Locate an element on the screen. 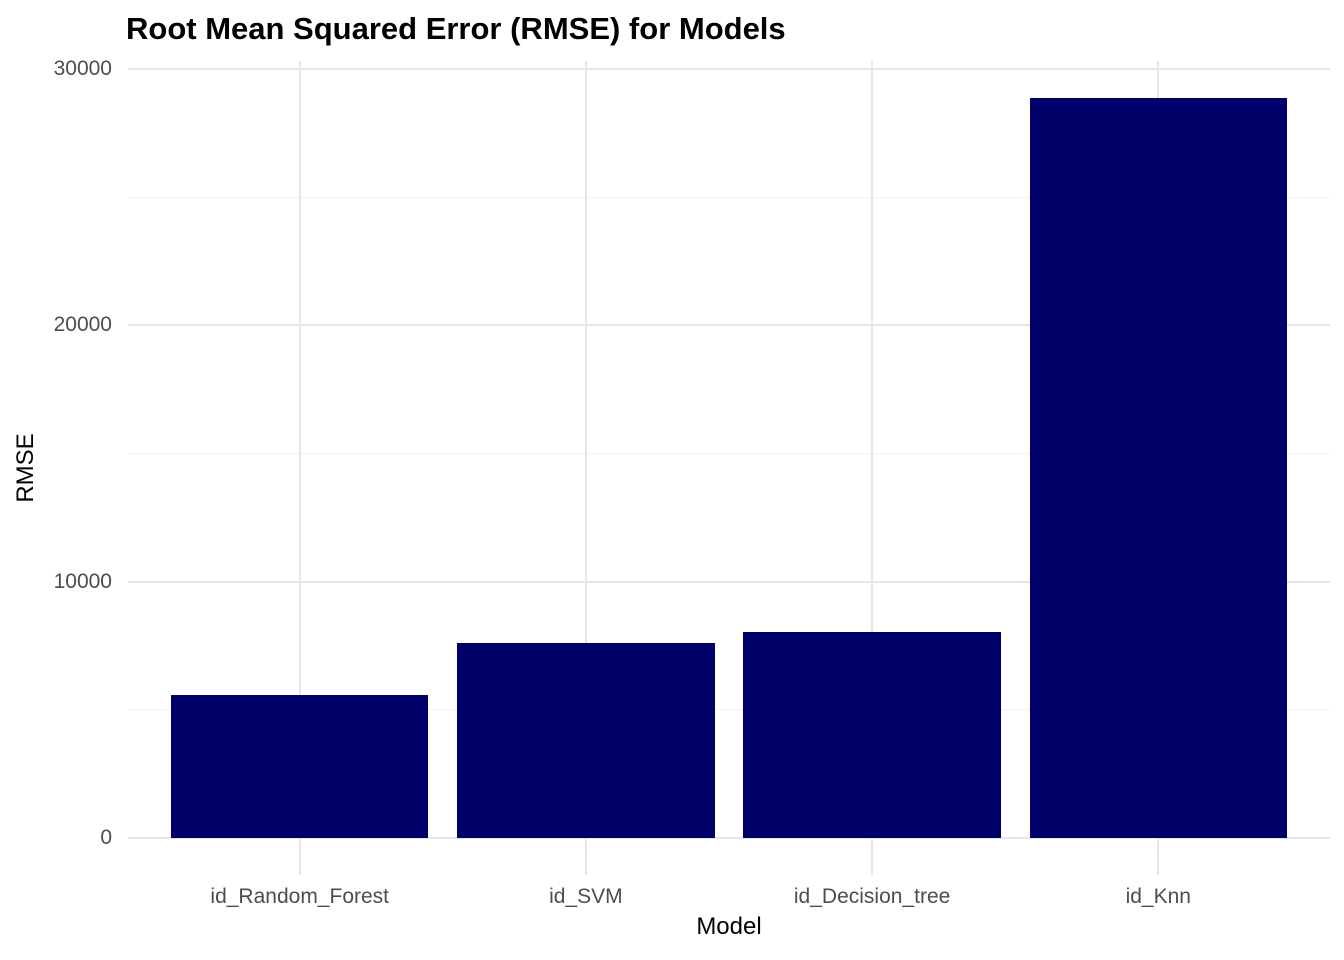 This screenshot has width=1344, height=960. y-tick-label: 30000 is located at coordinates (82, 68).